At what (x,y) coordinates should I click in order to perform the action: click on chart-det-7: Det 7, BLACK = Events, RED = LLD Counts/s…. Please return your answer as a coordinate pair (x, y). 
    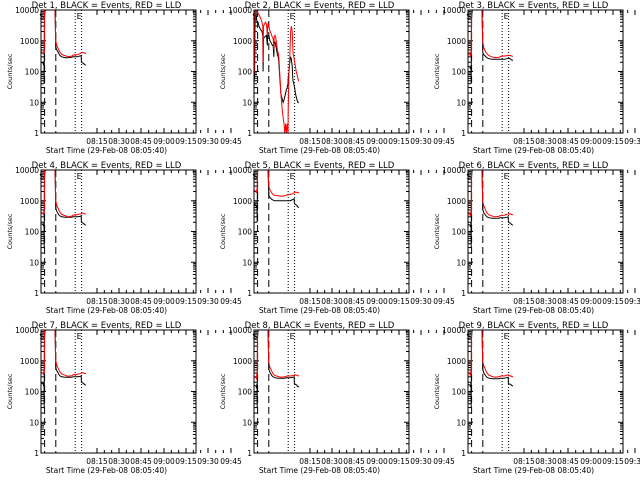
    Looking at the image, I should click on (124, 398).